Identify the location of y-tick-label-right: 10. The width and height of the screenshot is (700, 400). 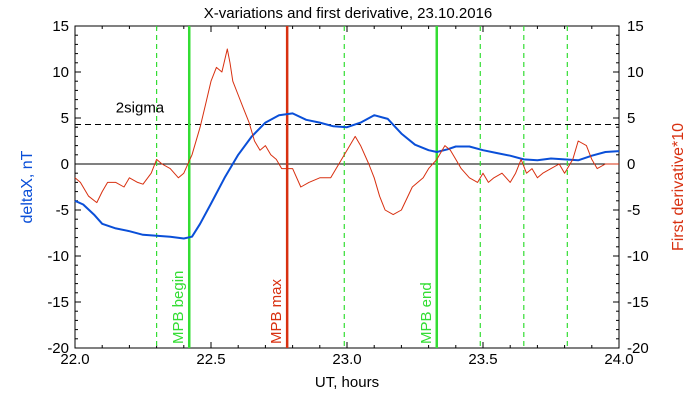
(635, 72).